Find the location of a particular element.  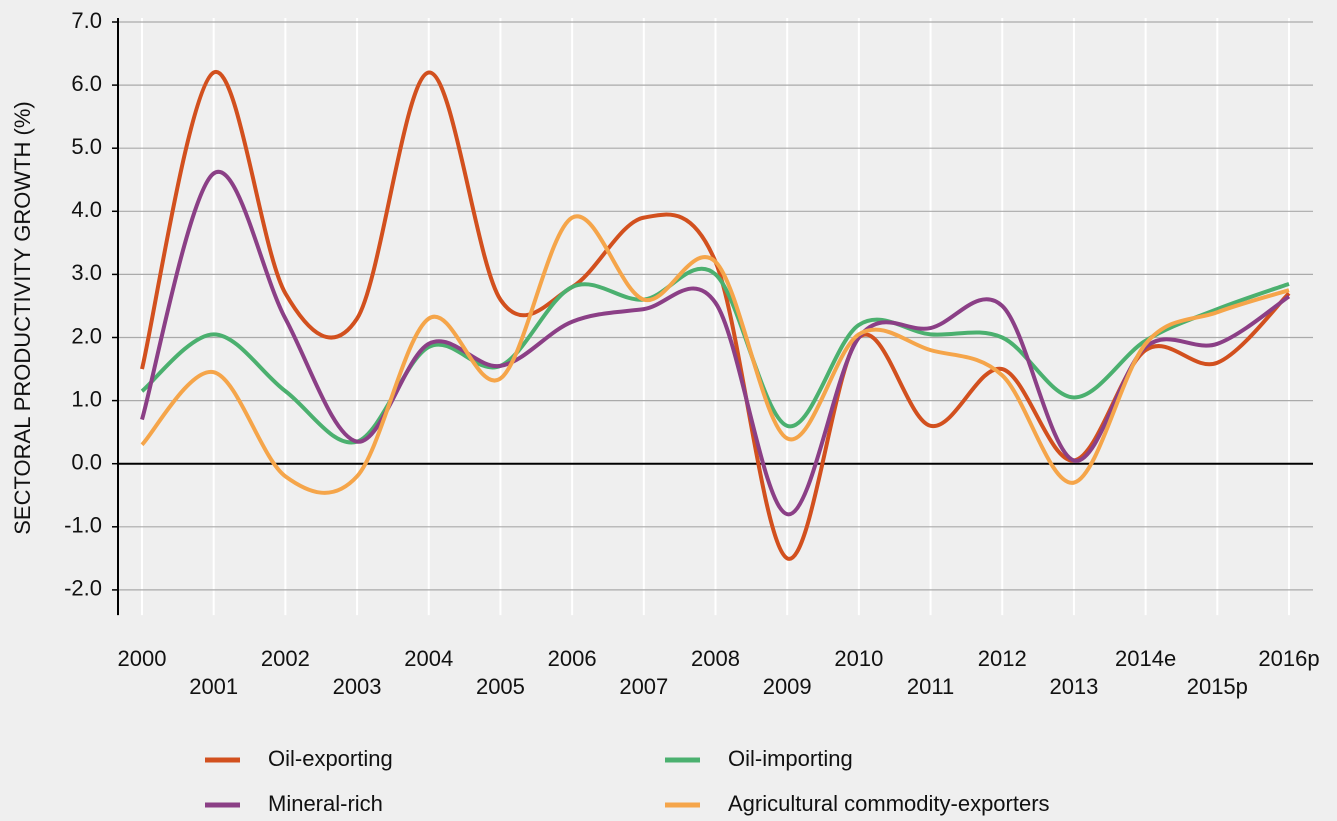

y-tick-label: 0.0 is located at coordinates (86, 462).